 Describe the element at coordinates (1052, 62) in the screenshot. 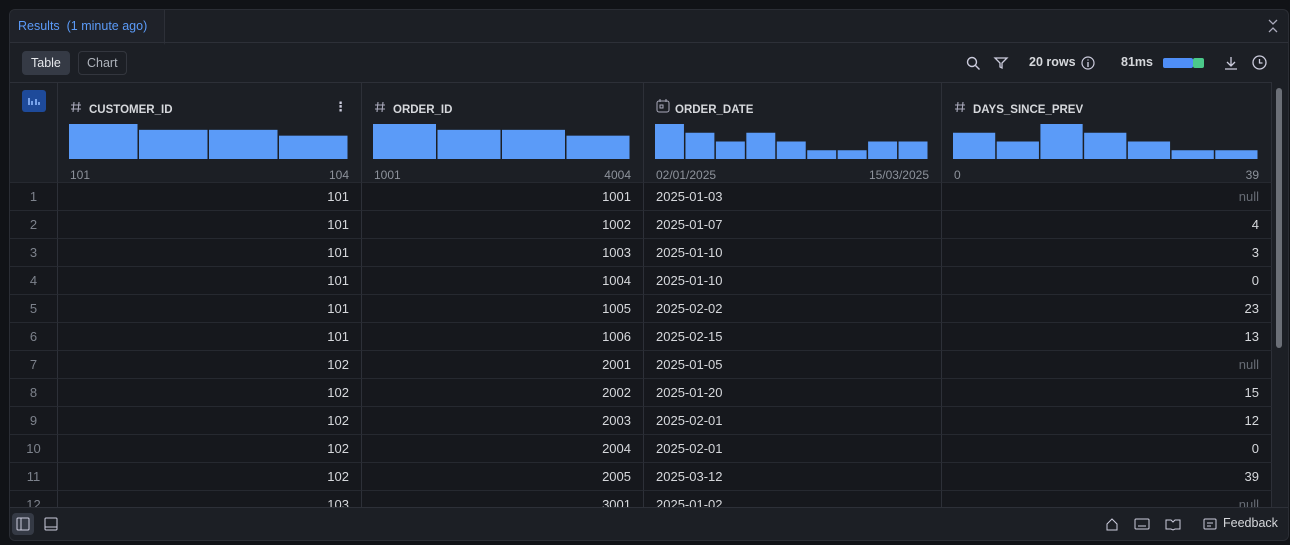

I see `row-count: 20 rows` at that location.